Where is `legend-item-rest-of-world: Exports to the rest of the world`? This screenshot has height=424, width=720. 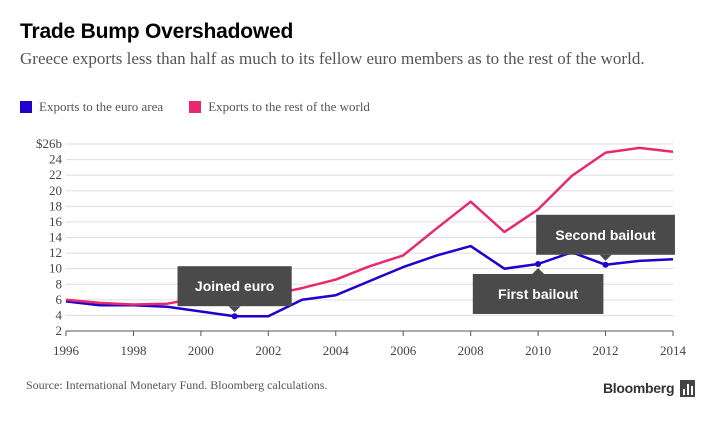 legend-item-rest-of-world: Exports to the rest of the world is located at coordinates (279, 107).